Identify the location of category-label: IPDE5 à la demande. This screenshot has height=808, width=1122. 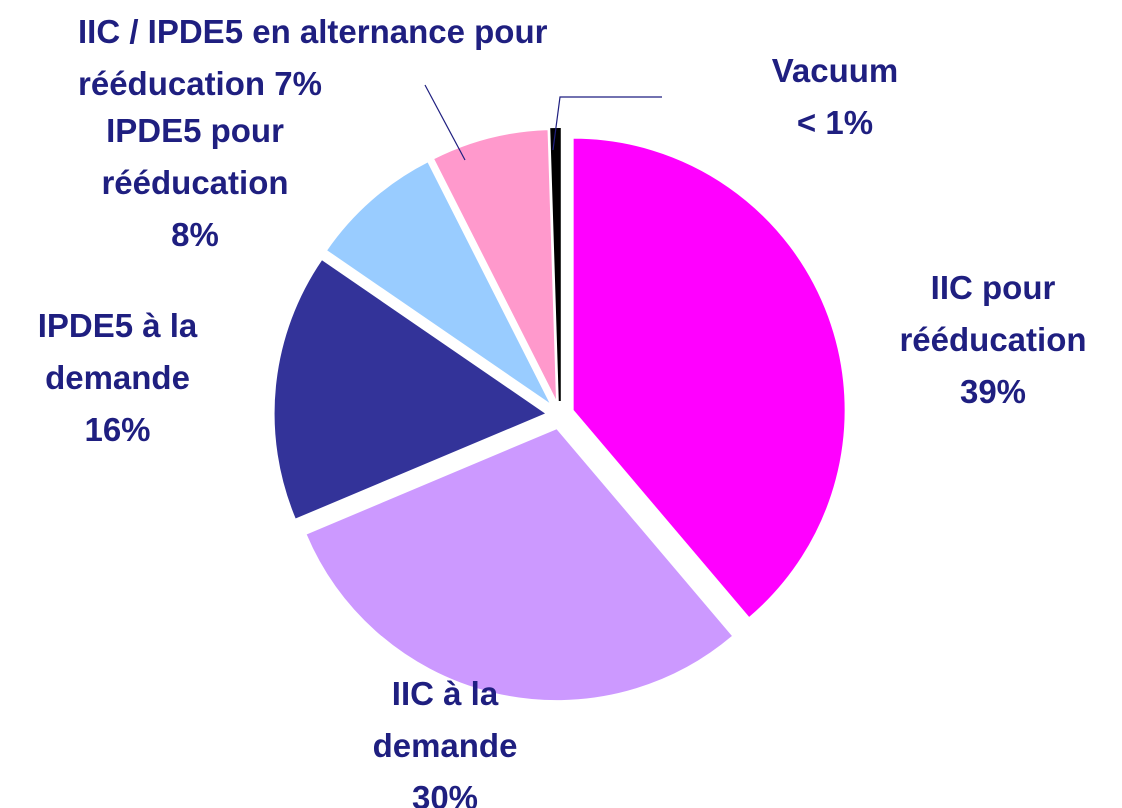
(117, 351).